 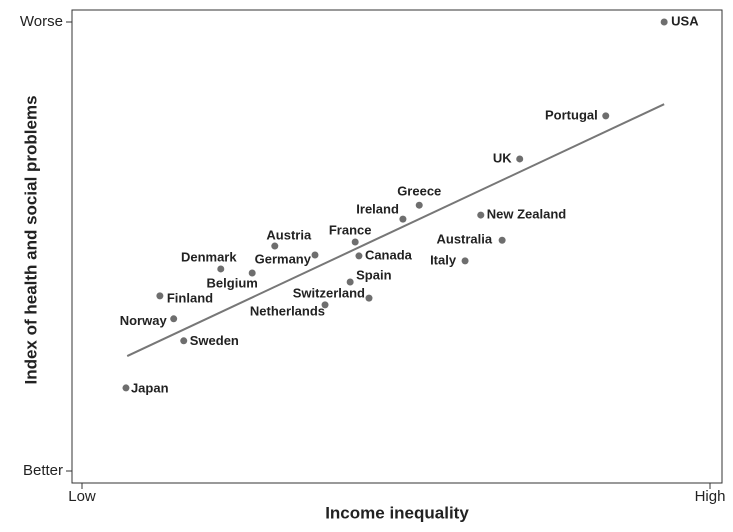 What do you see at coordinates (30, 239) in the screenshot?
I see `y-axis-title: Index of health and social problems` at bounding box center [30, 239].